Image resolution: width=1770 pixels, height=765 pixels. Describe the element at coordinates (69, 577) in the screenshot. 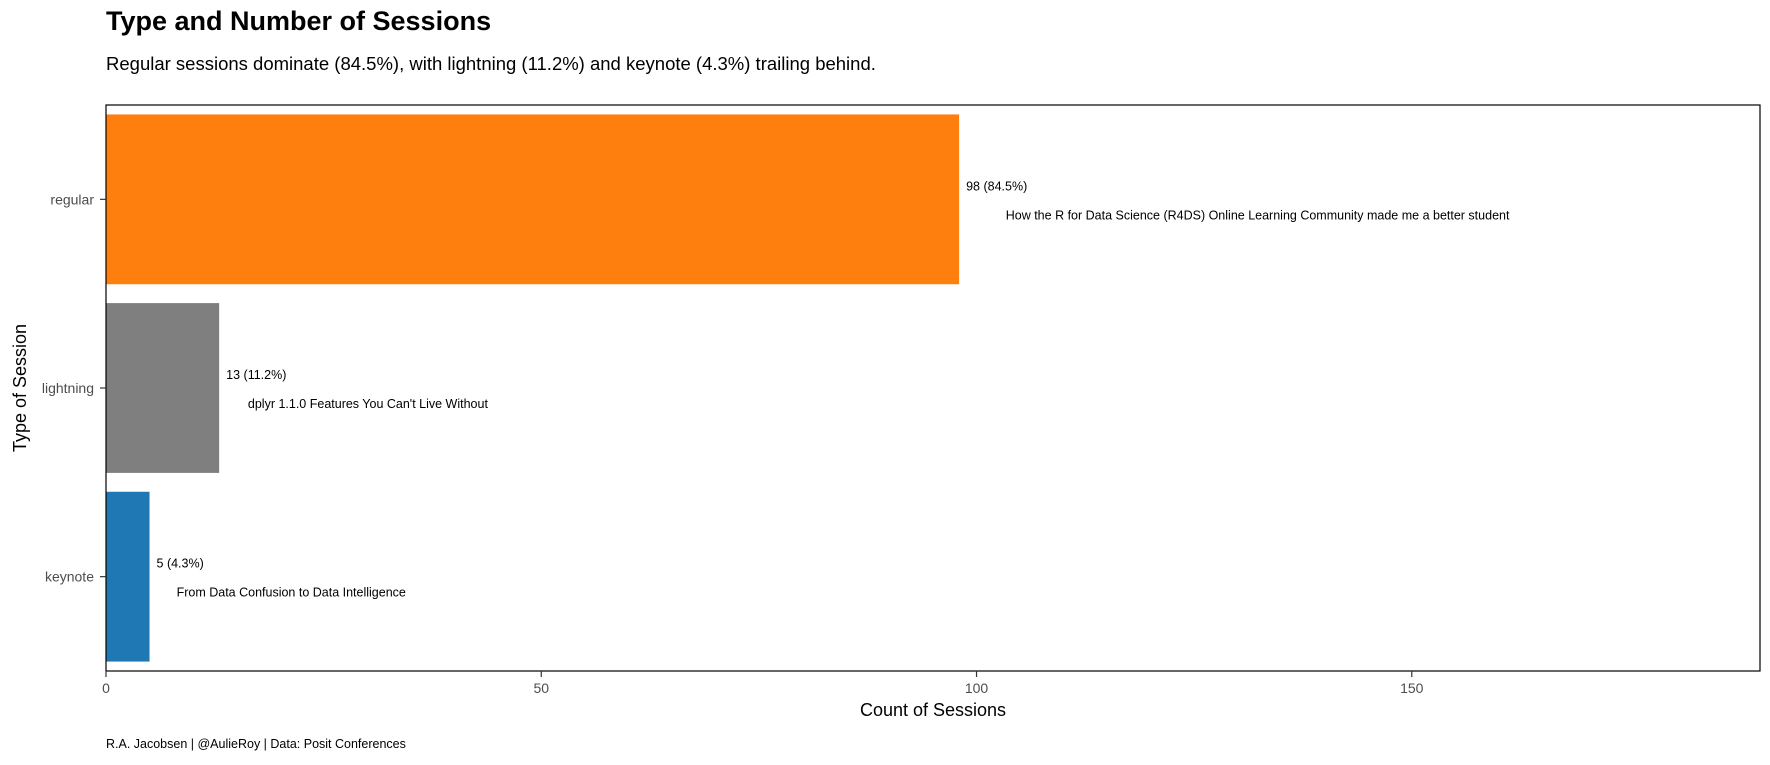

I see `y-tick-label-keynote: keynote` at that location.